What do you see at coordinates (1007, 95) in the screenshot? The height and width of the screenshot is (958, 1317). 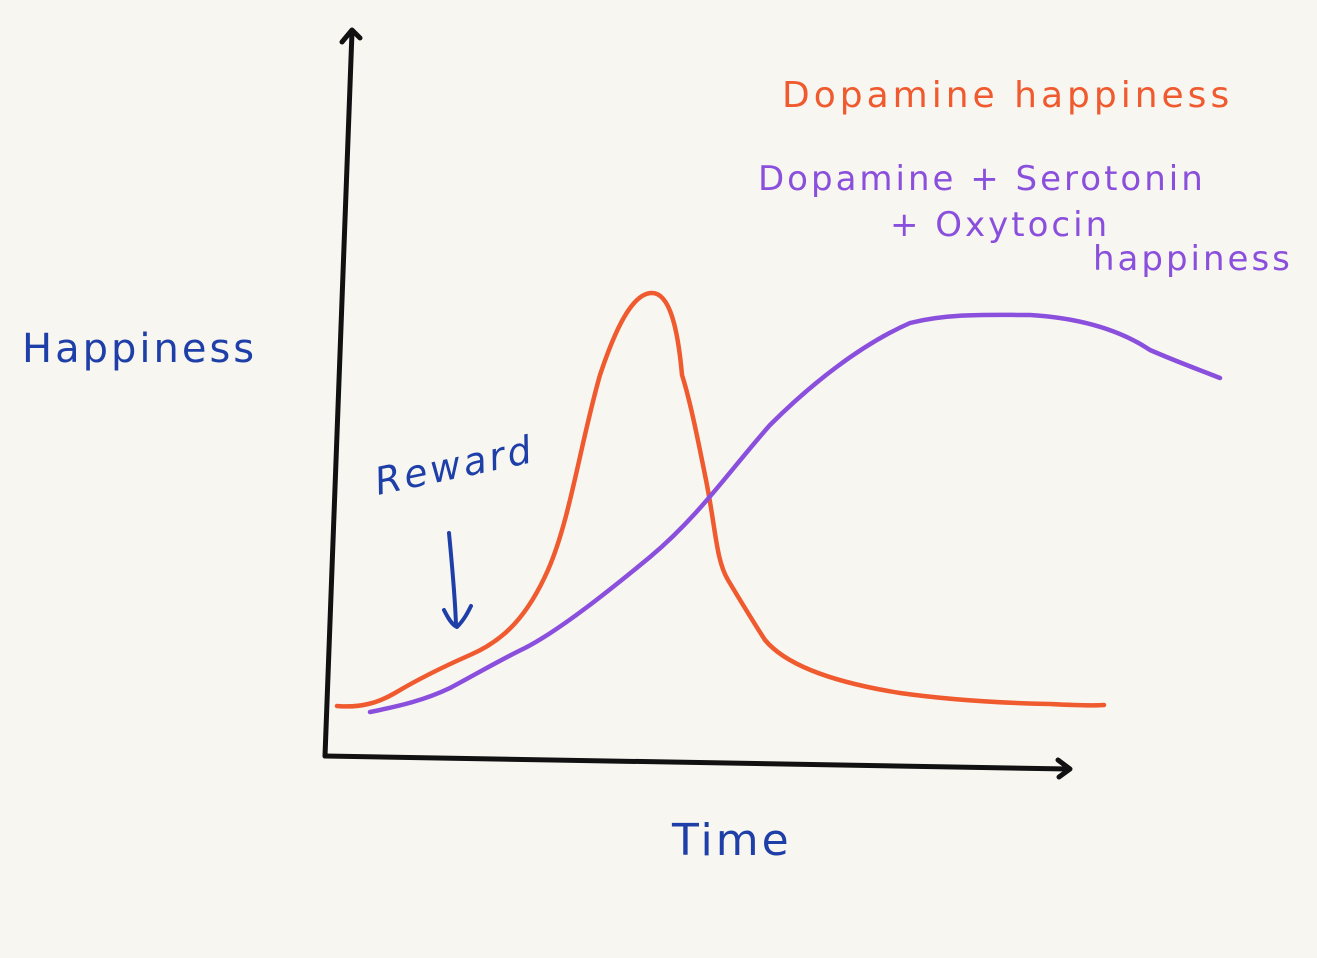 I see `legend-dopamine: Dopamine happiness` at bounding box center [1007, 95].